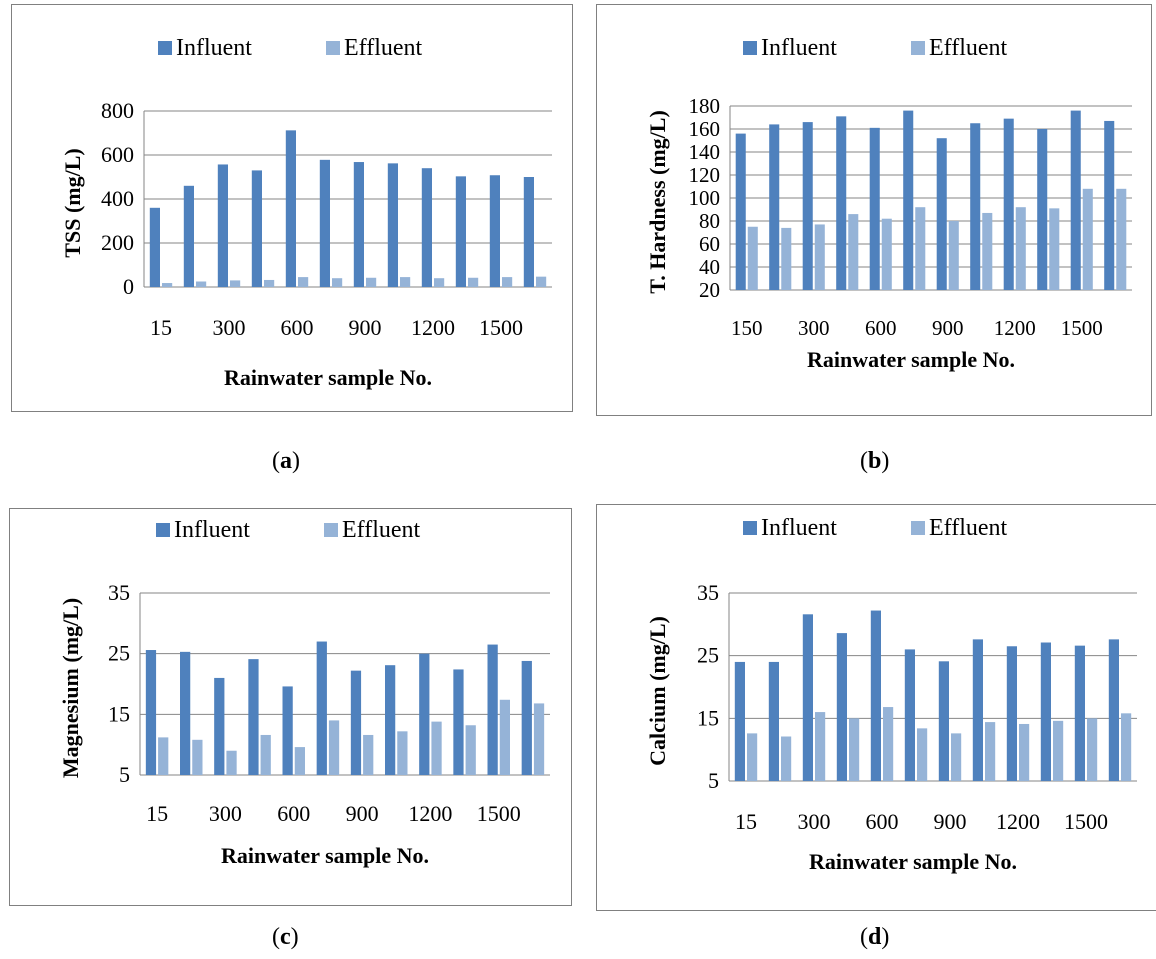 The height and width of the screenshot is (959, 1156). Describe the element at coordinates (117, 154) in the screenshot. I see `y-tick-label: 600` at that location.